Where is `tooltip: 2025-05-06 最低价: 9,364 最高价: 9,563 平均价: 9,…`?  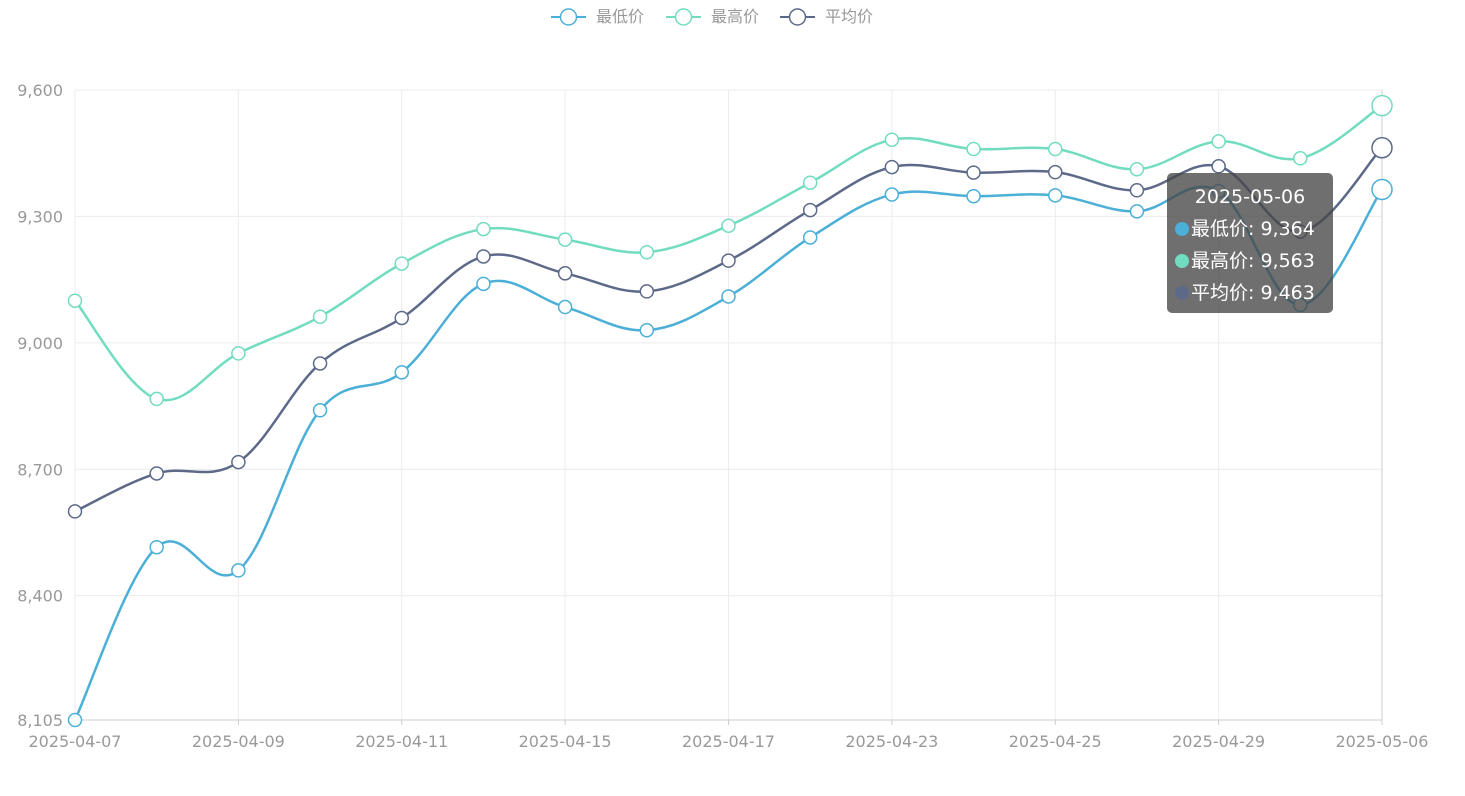 tooltip: 2025-05-06 最低价: 9,364 最高价: 9,563 平均价: 9,… is located at coordinates (1250, 243).